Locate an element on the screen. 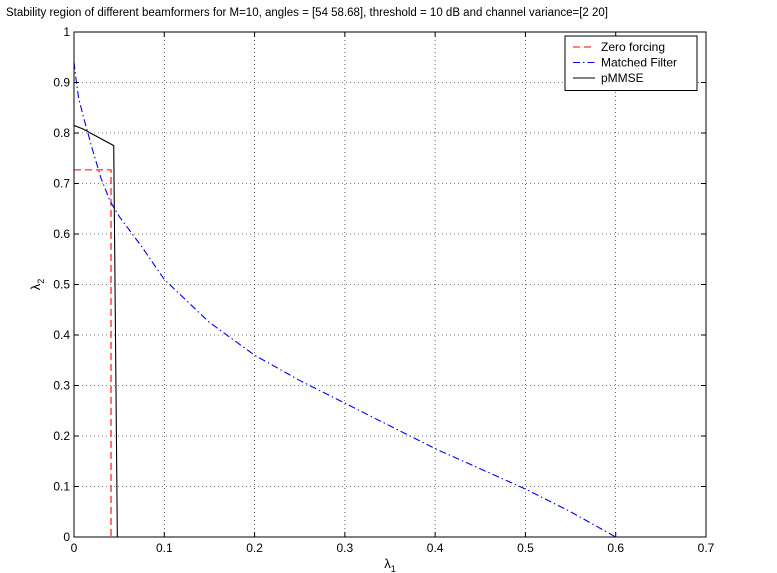  x-axis-label: λ1 is located at coordinates (390, 564).